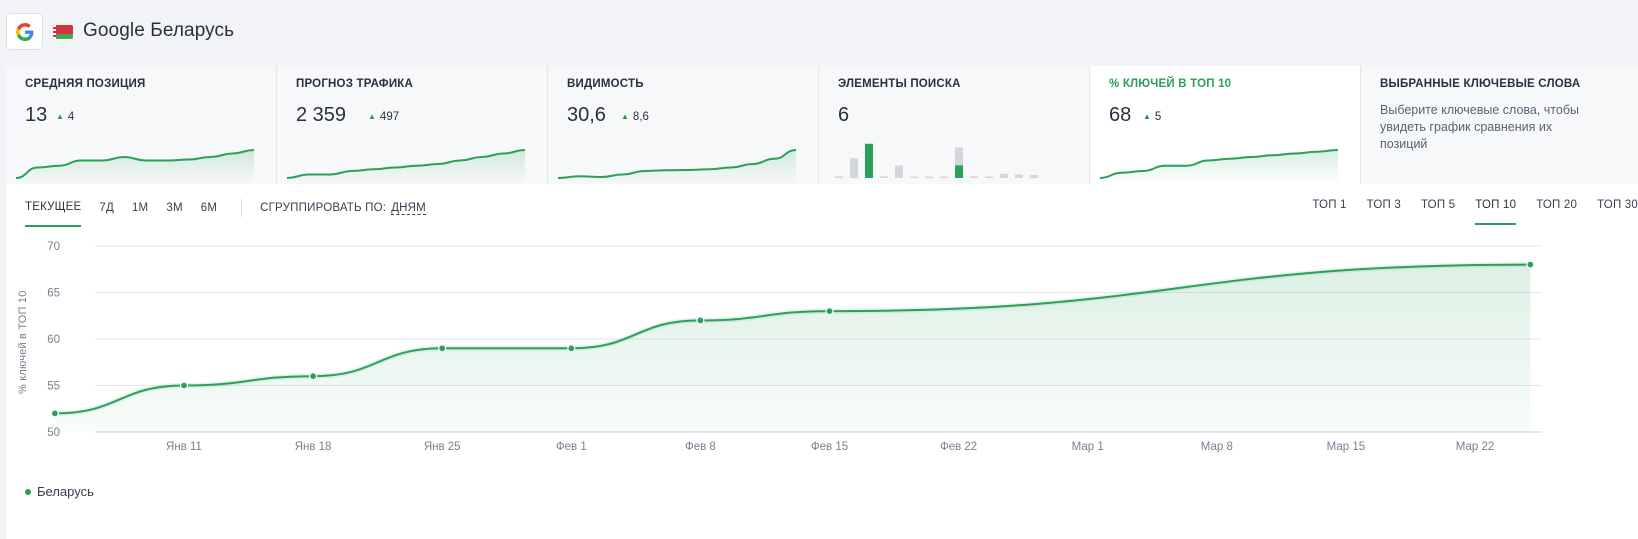  What do you see at coordinates (184, 447) in the screenshot?
I see `x-tick-label: Янв 11` at bounding box center [184, 447].